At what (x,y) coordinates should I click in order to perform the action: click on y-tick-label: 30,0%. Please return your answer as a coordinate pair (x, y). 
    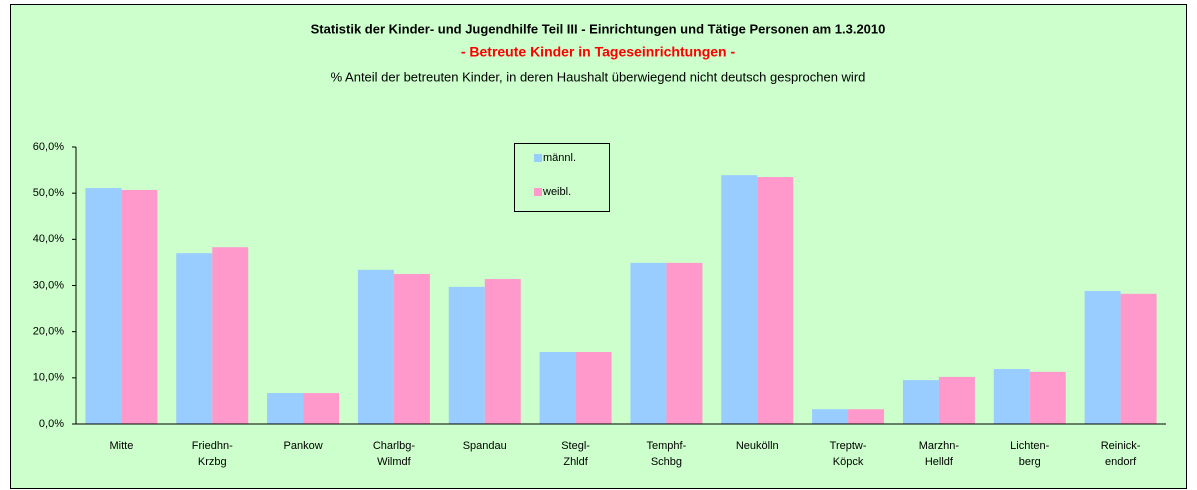
    Looking at the image, I should click on (48, 285).